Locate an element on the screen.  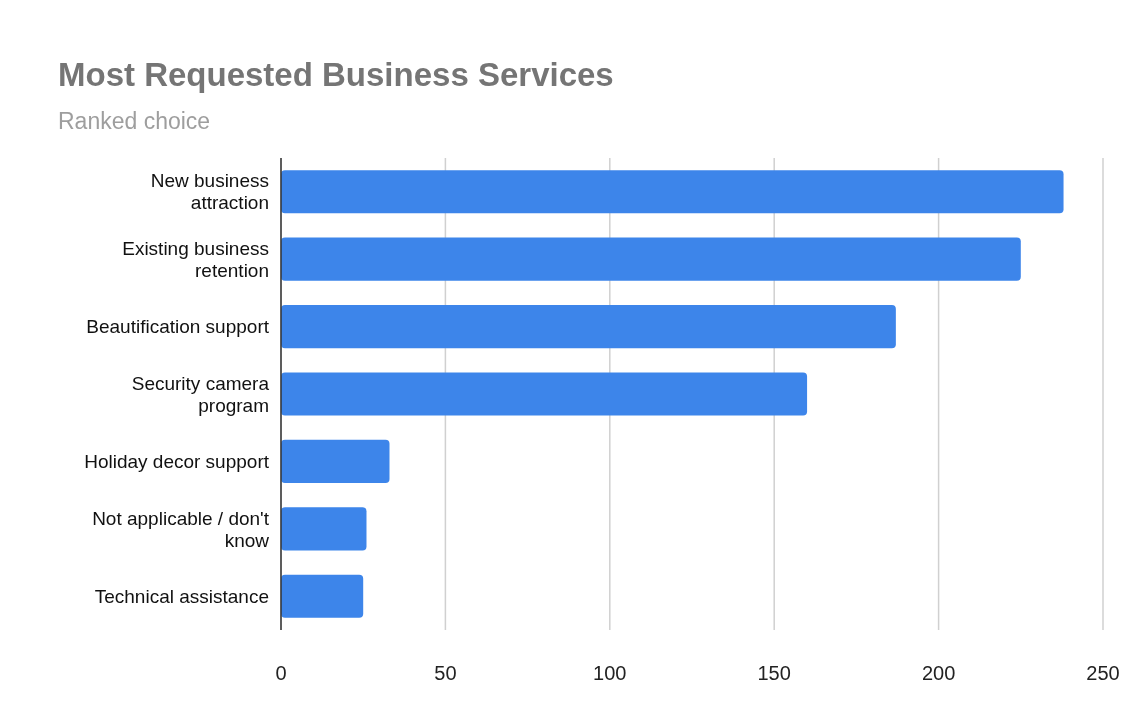
x-tick-label: 0 is located at coordinates (281, 673).